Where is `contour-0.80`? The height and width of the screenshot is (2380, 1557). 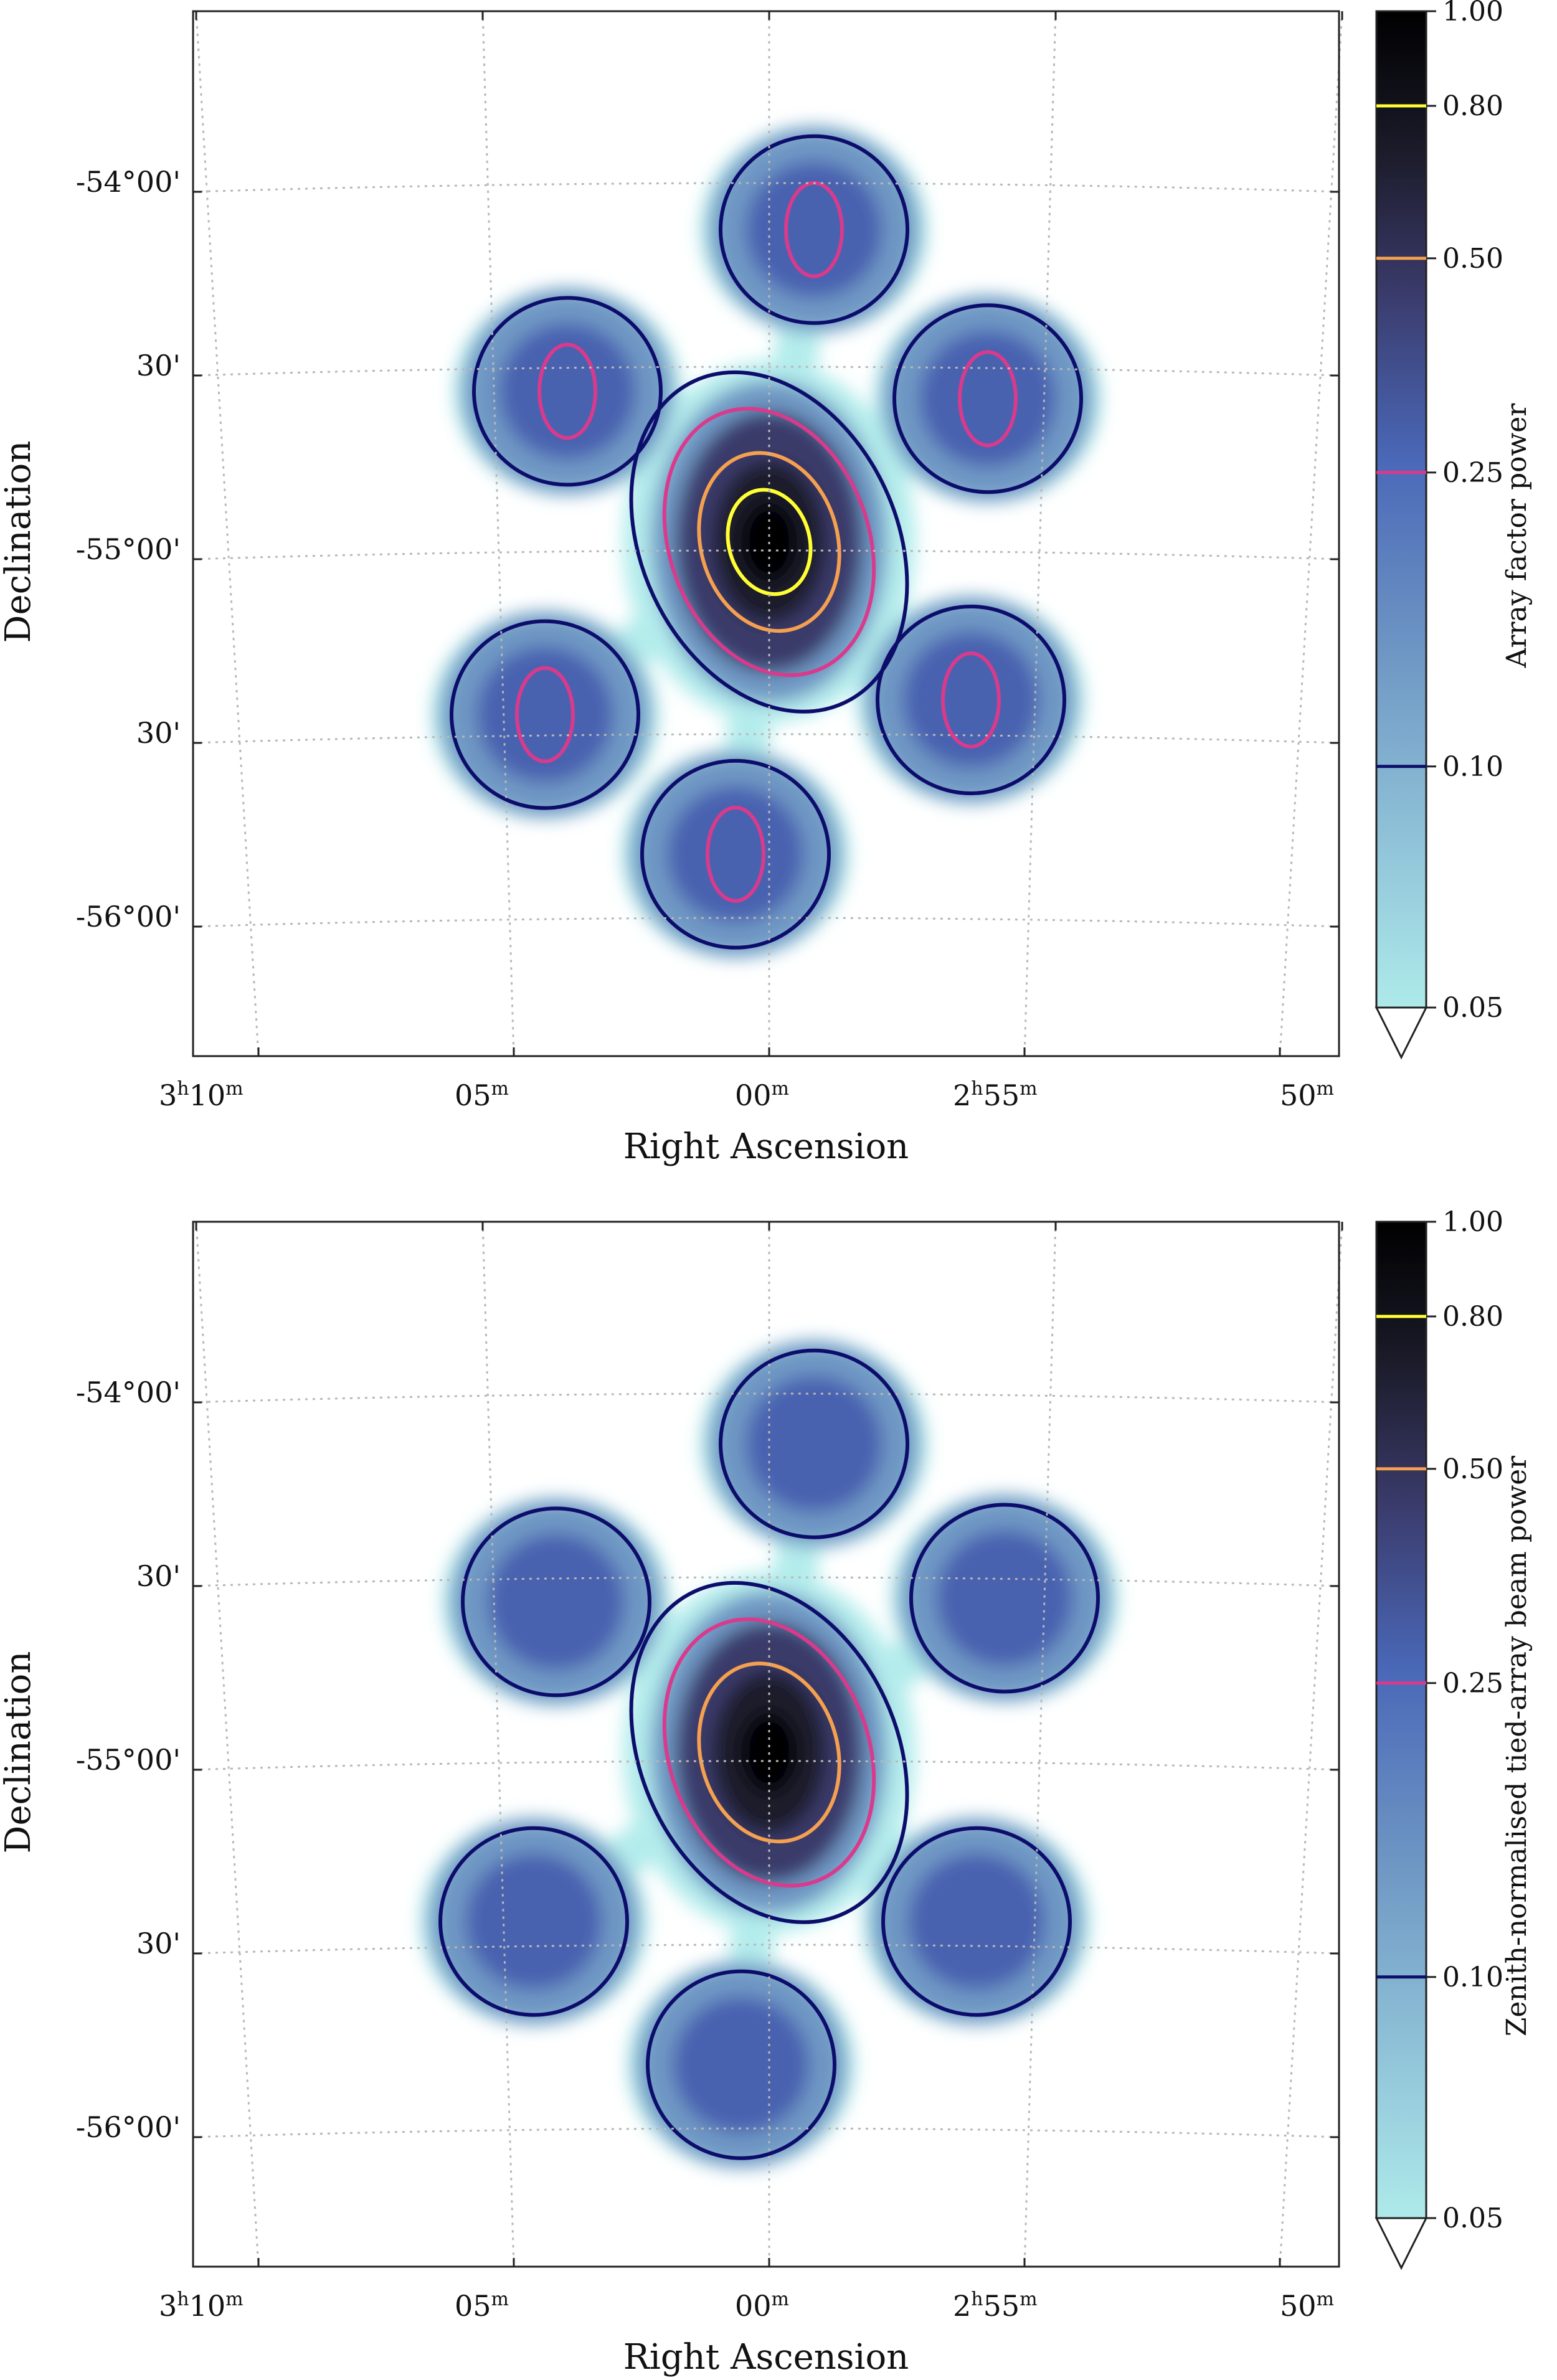 contour-0.80 is located at coordinates (769, 542).